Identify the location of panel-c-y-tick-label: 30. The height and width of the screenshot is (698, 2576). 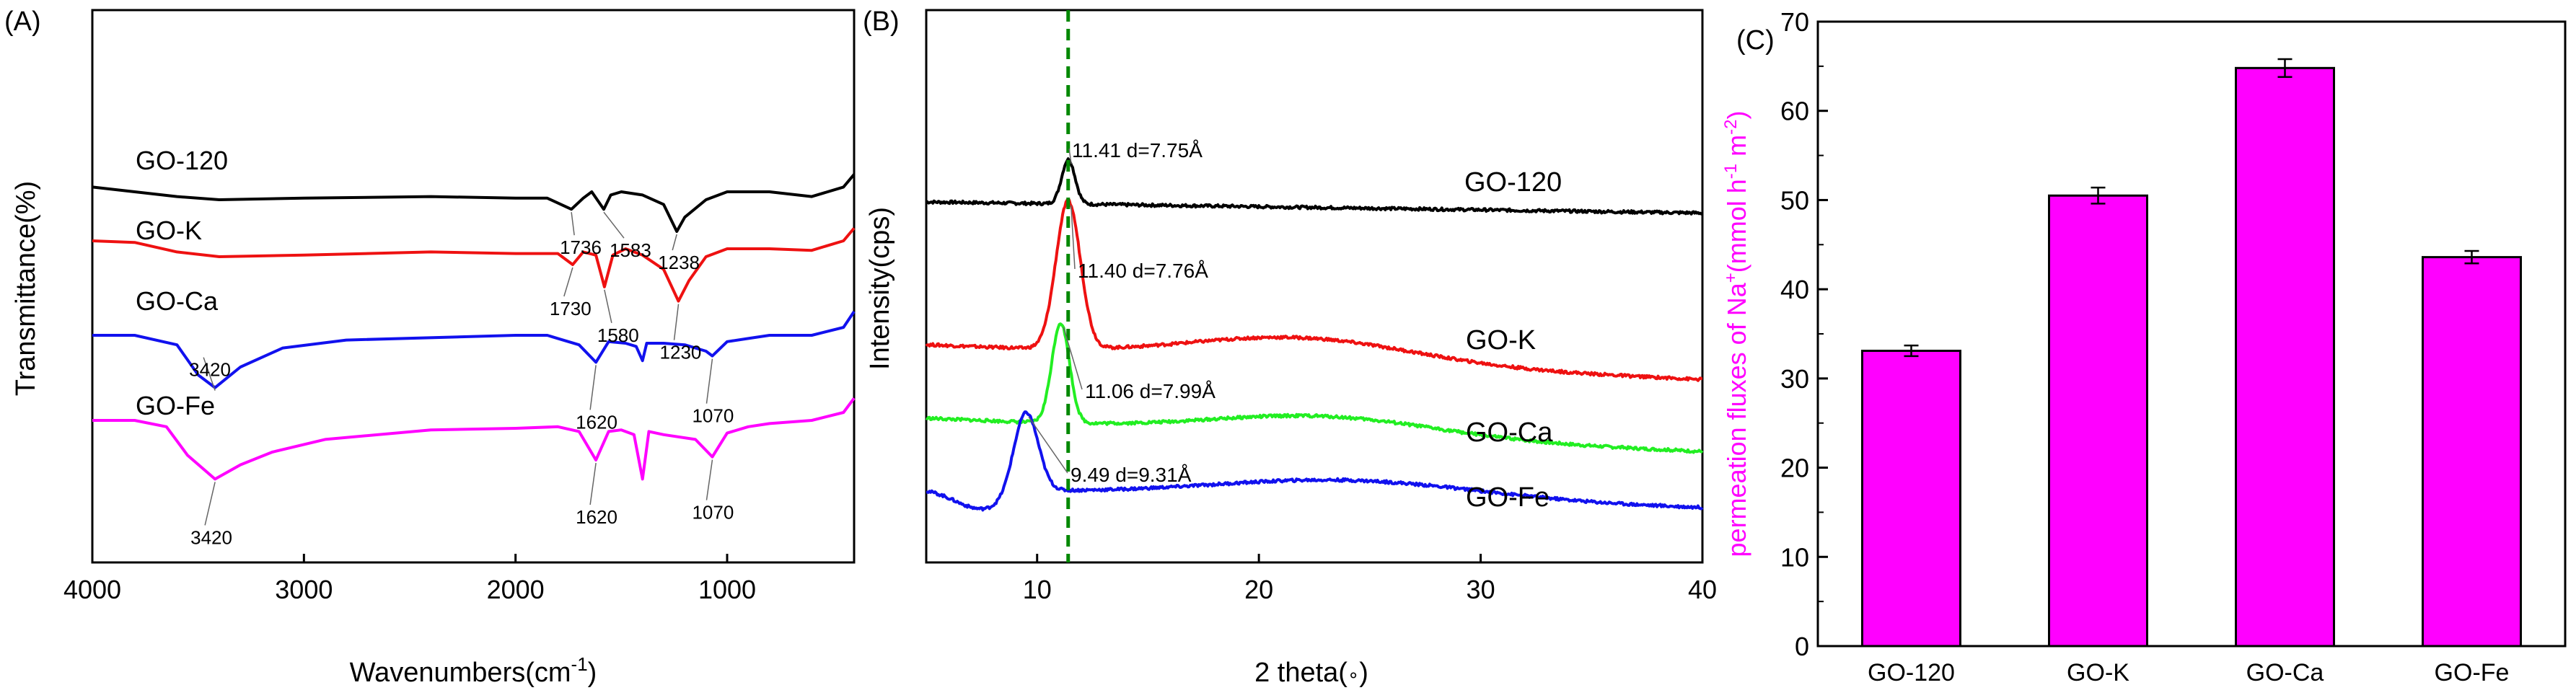
(1794, 379).